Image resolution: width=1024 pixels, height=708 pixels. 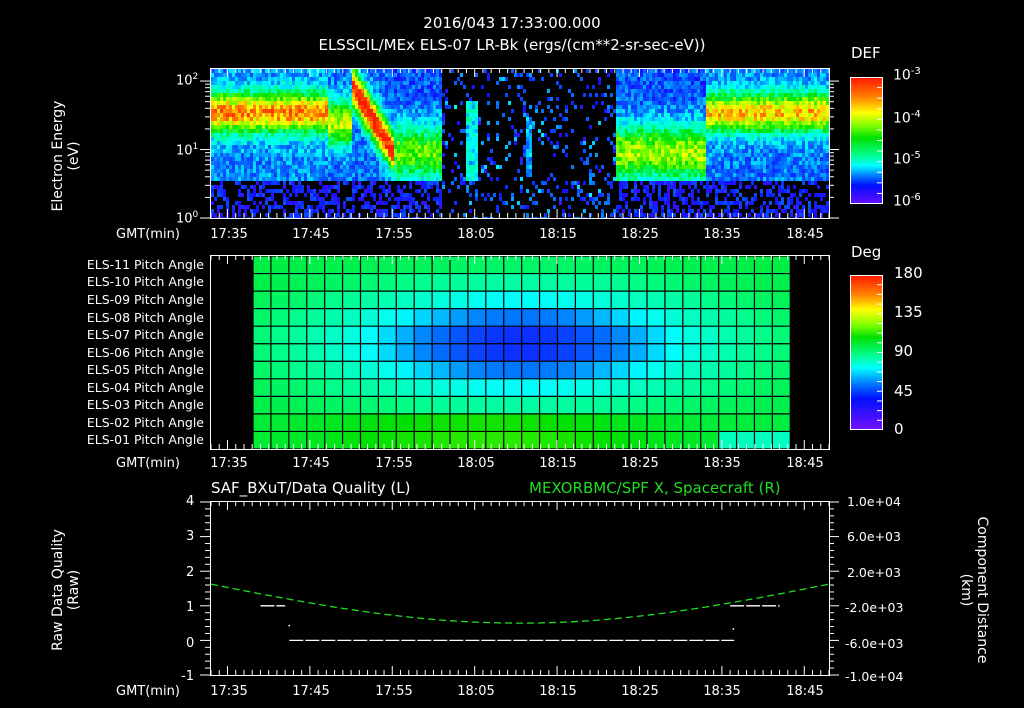 What do you see at coordinates (187, 218) in the screenshot?
I see `energy-ytick-1: 10⁰` at bounding box center [187, 218].